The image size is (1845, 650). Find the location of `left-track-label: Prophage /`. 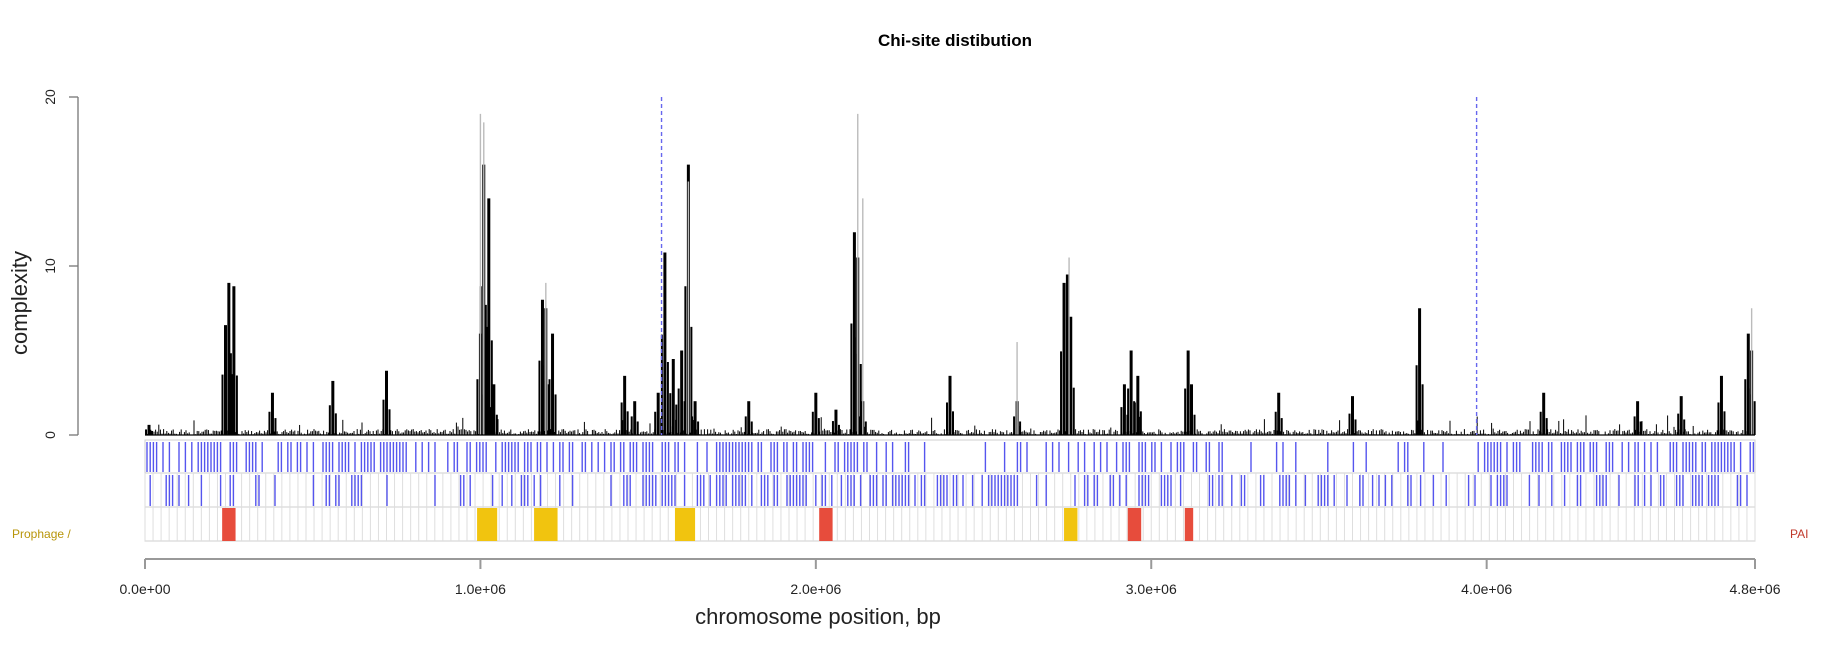

left-track-label: Prophage / is located at coordinates (41, 534).